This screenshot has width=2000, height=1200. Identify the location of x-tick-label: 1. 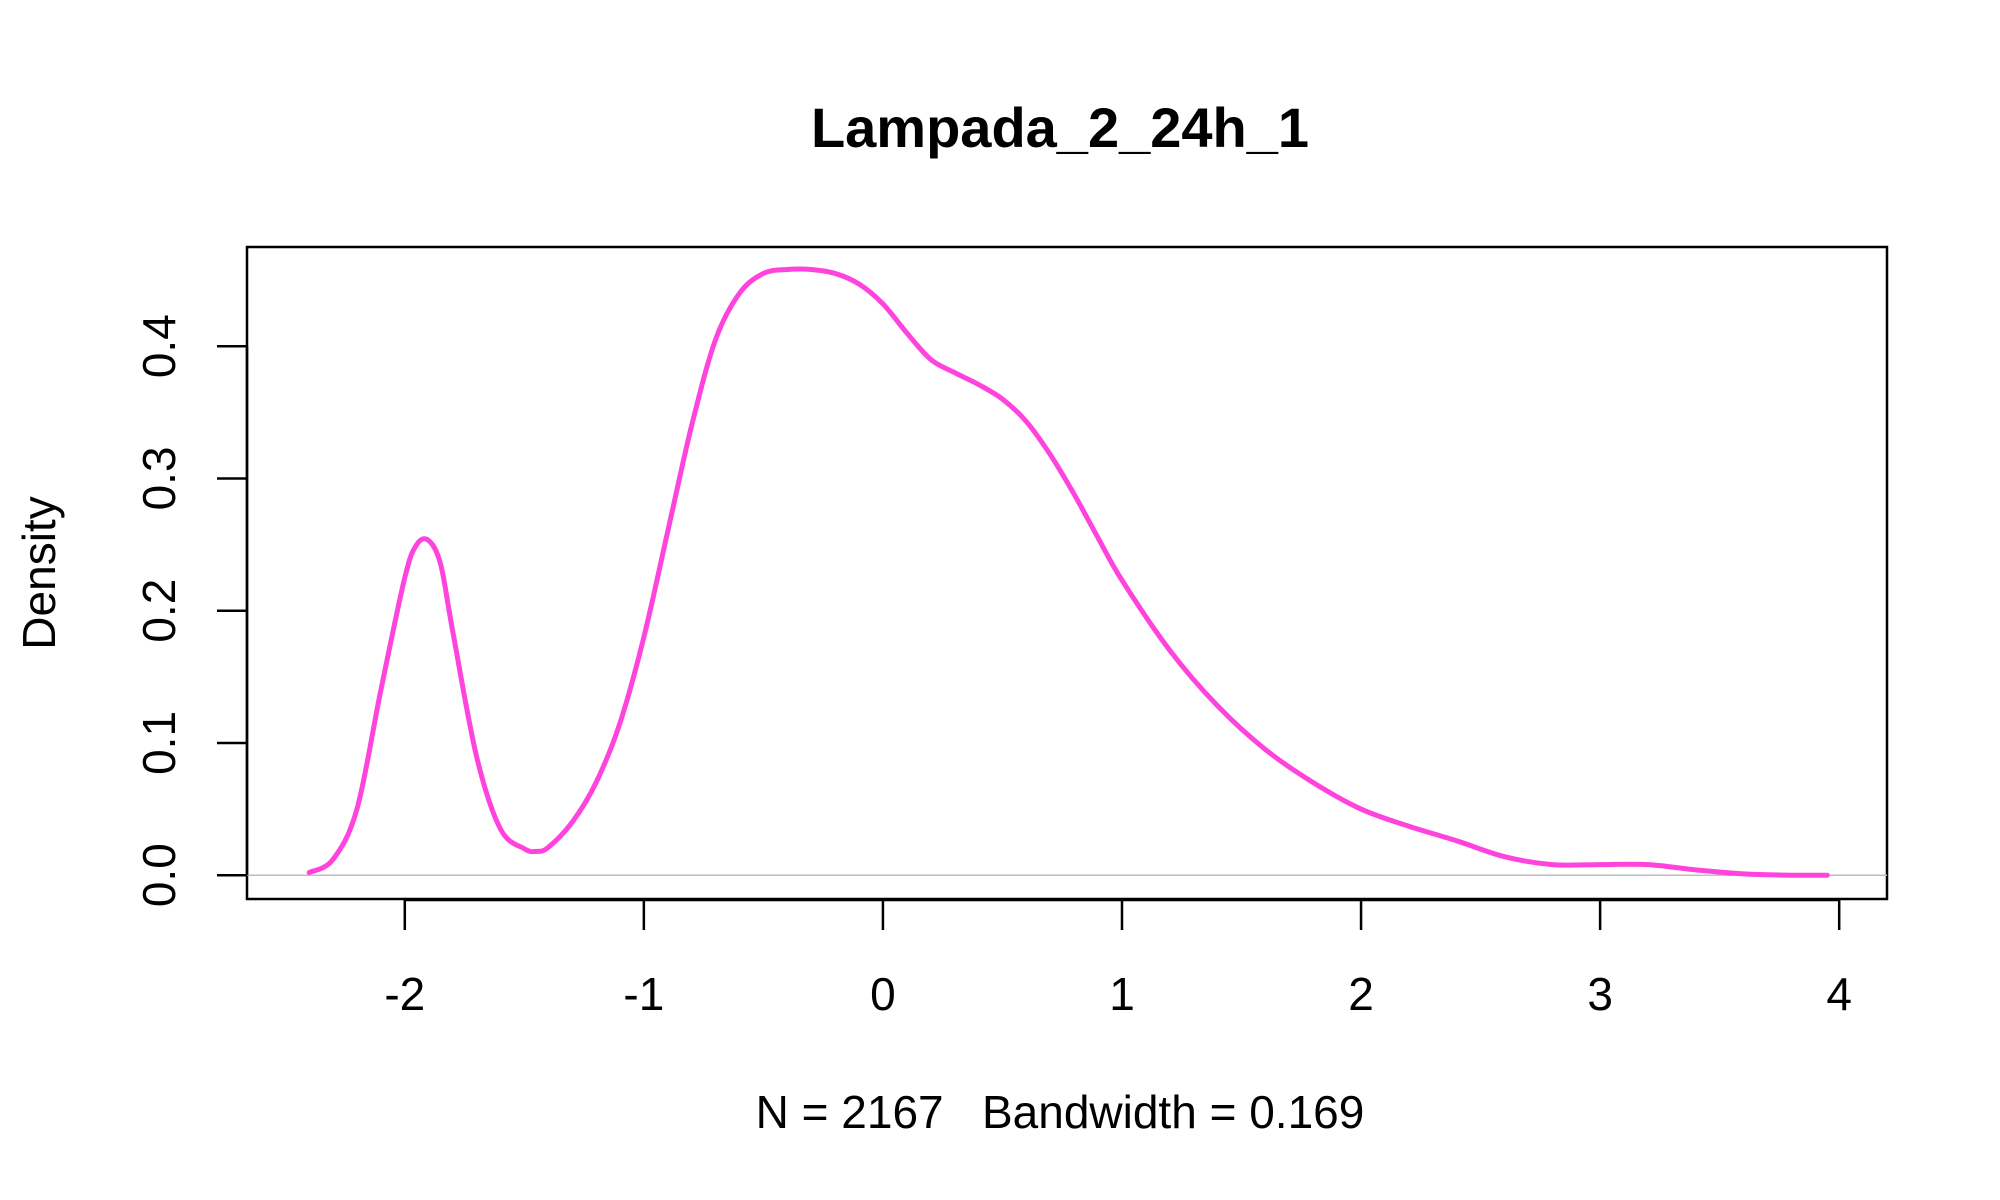
(1122, 994).